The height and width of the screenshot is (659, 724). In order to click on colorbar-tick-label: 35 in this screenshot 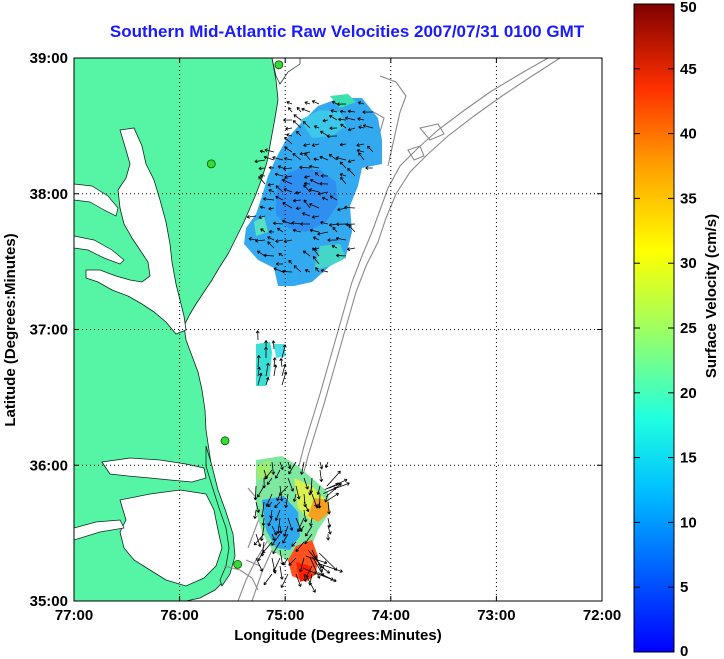, I will do `click(688, 198)`.